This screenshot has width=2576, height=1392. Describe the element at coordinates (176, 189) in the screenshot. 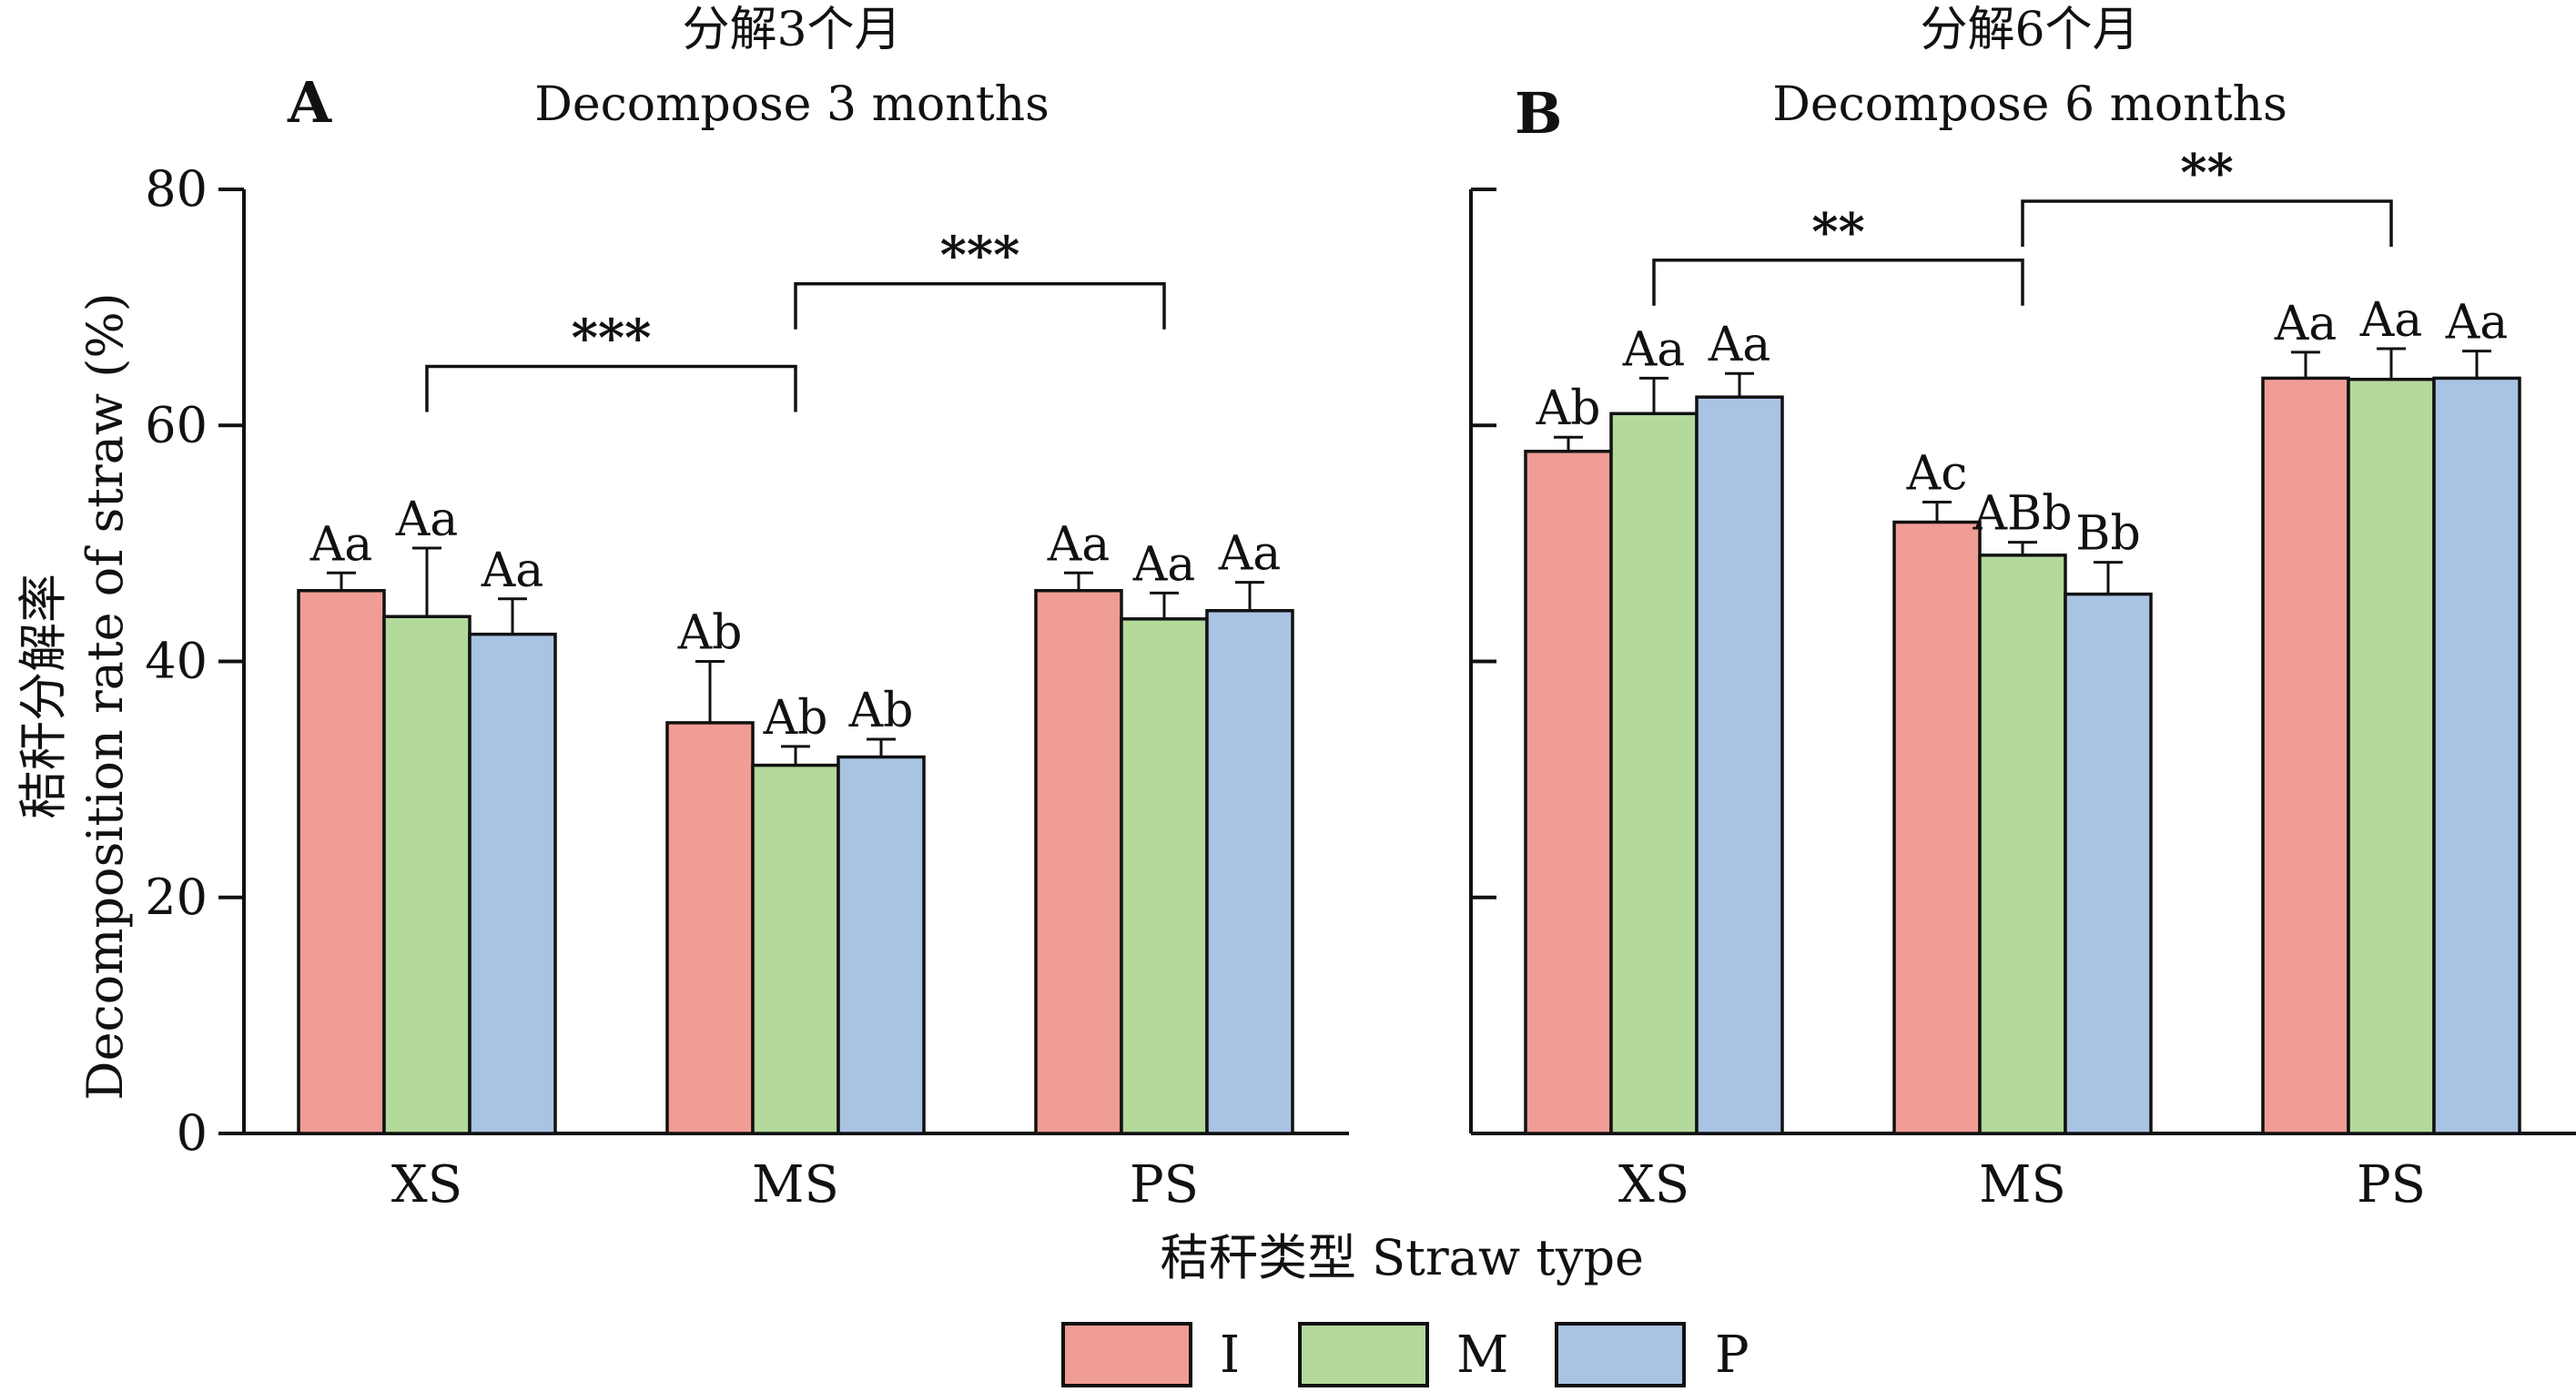

I see `y-tick-label: 80` at that location.